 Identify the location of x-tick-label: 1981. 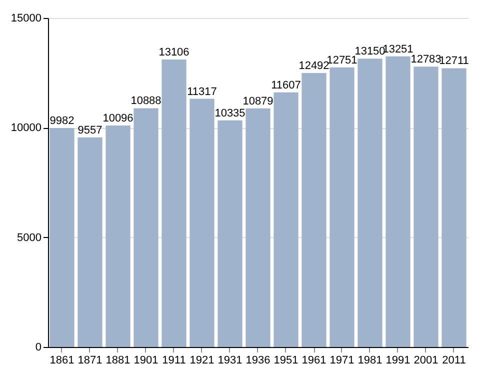
(370, 360).